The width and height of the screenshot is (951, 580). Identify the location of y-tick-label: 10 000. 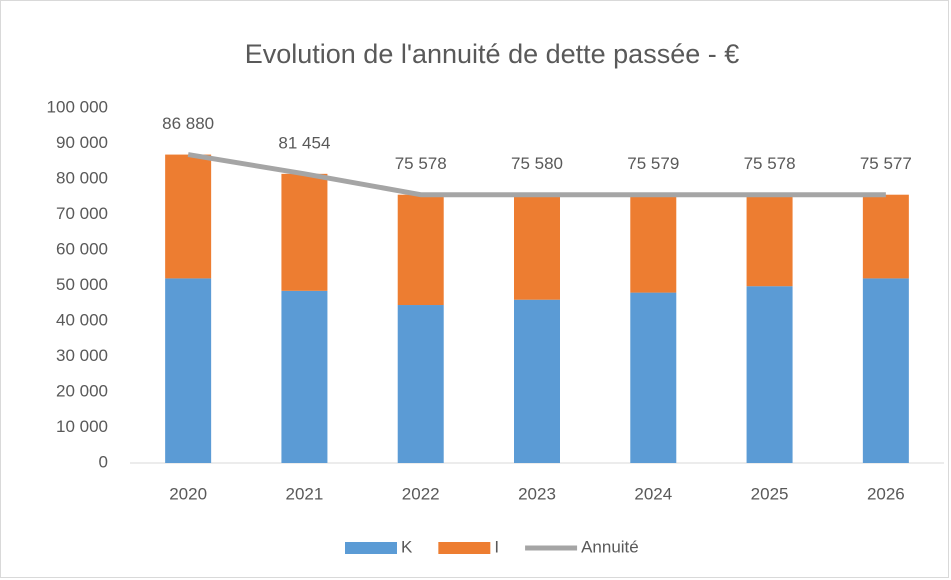
(82, 426).